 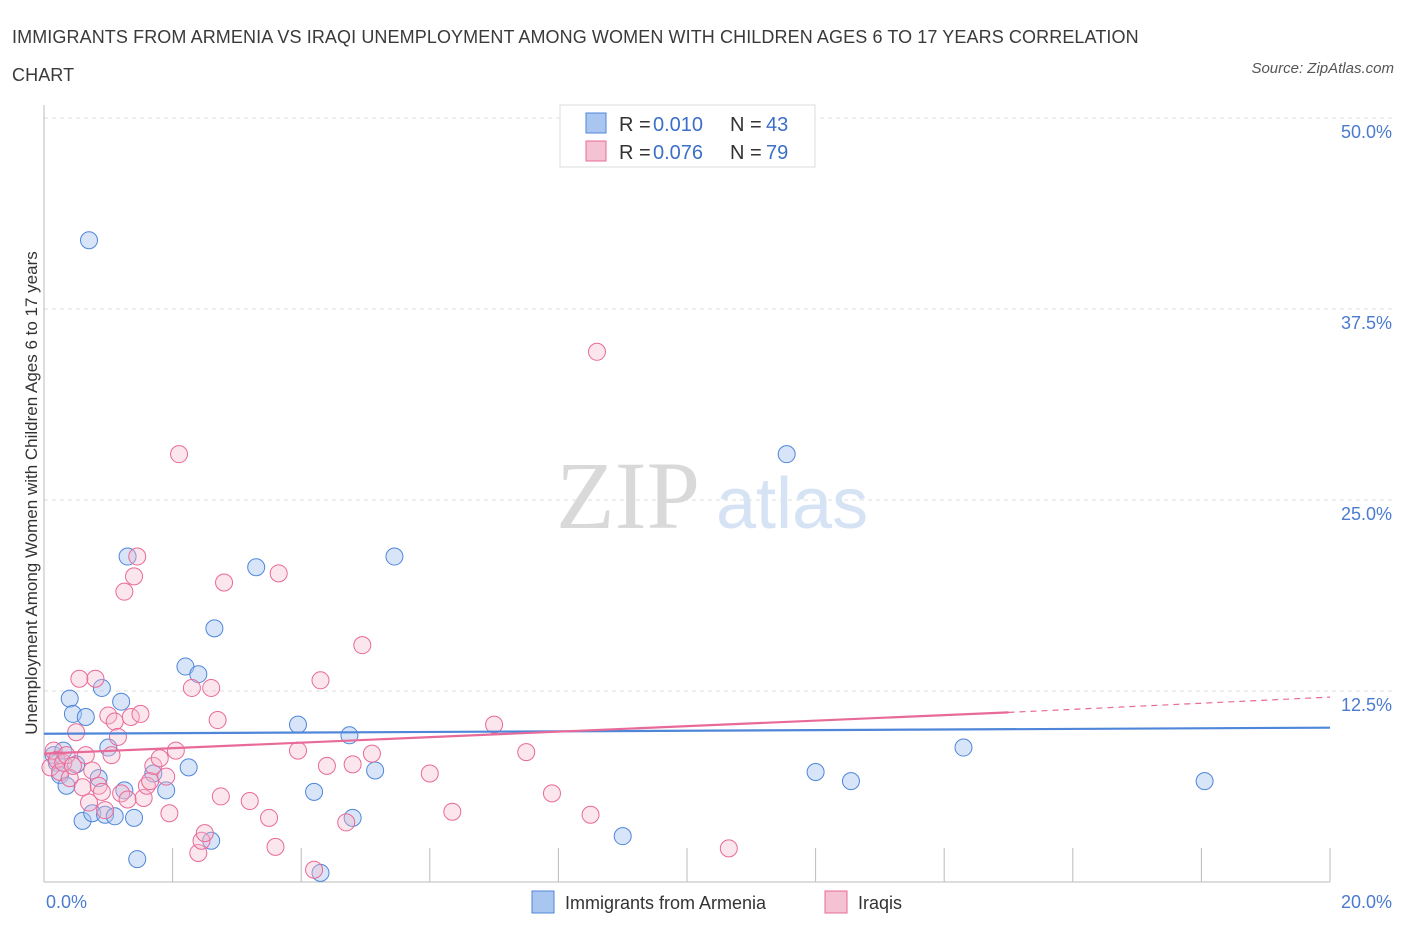 What do you see at coordinates (712, 495) in the screenshot?
I see `watermark: ZIP atlas` at bounding box center [712, 495].